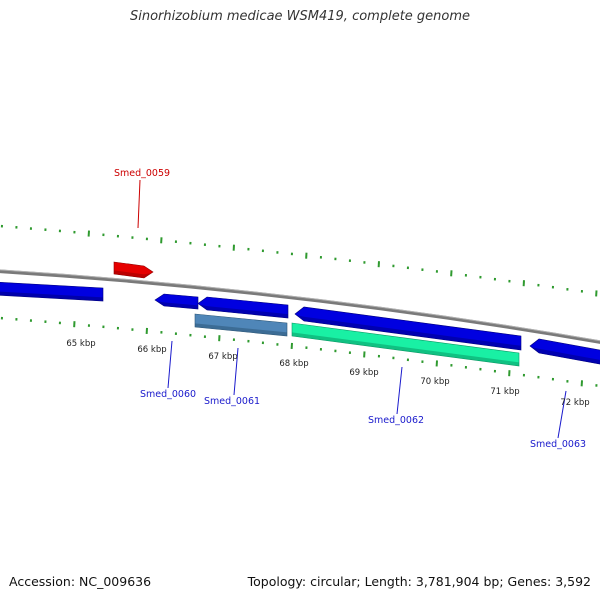  What do you see at coordinates (566, 356) in the screenshot?
I see `gene-smed-0063-shade` at bounding box center [566, 356].